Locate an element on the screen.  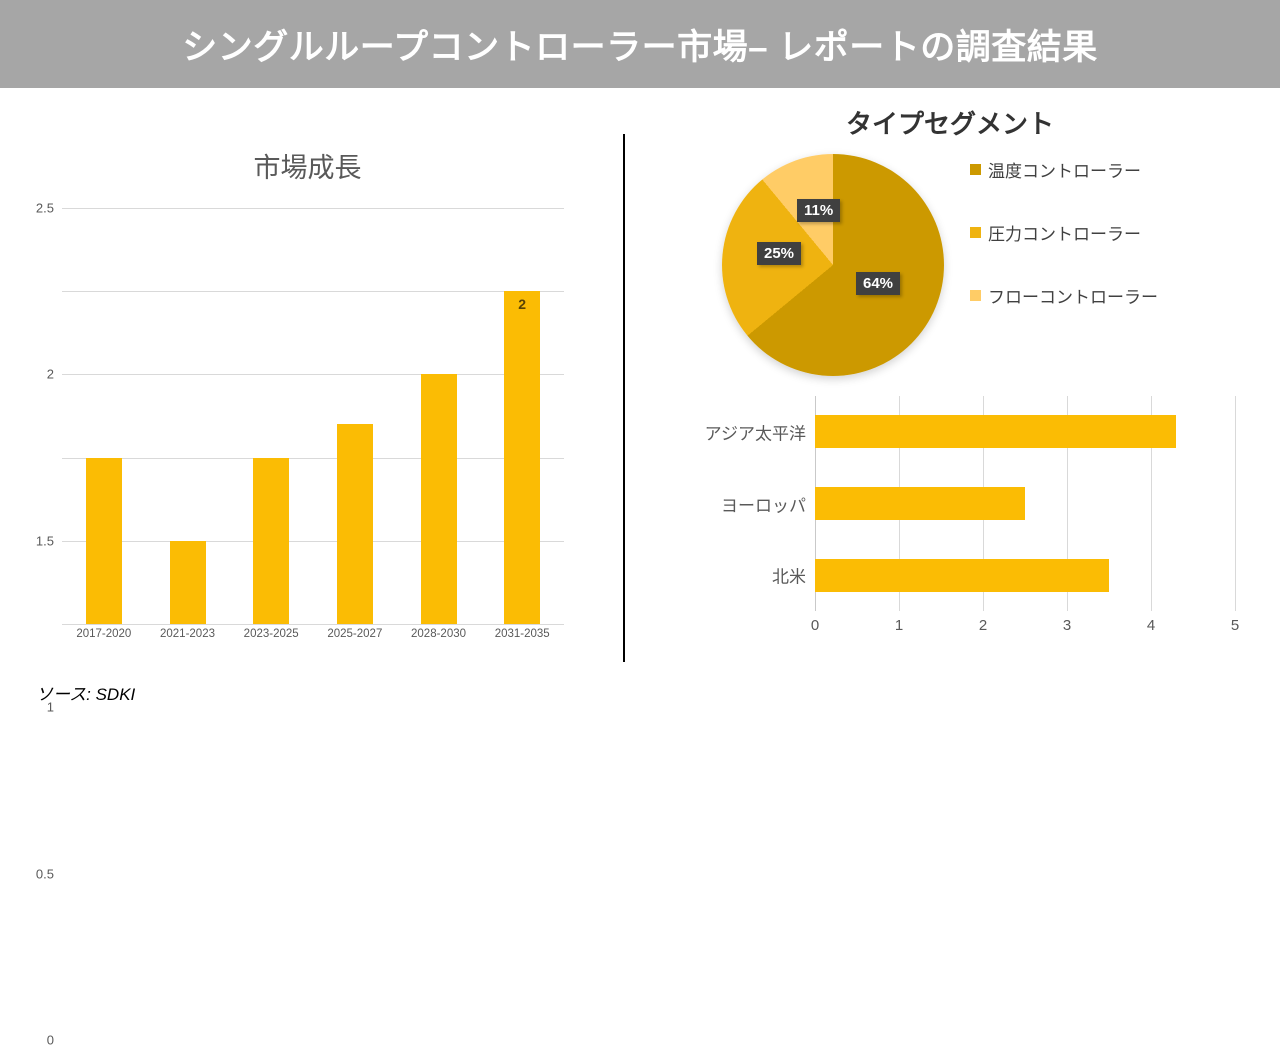
x-axis-tick-label: 3 is located at coordinates (1067, 625).